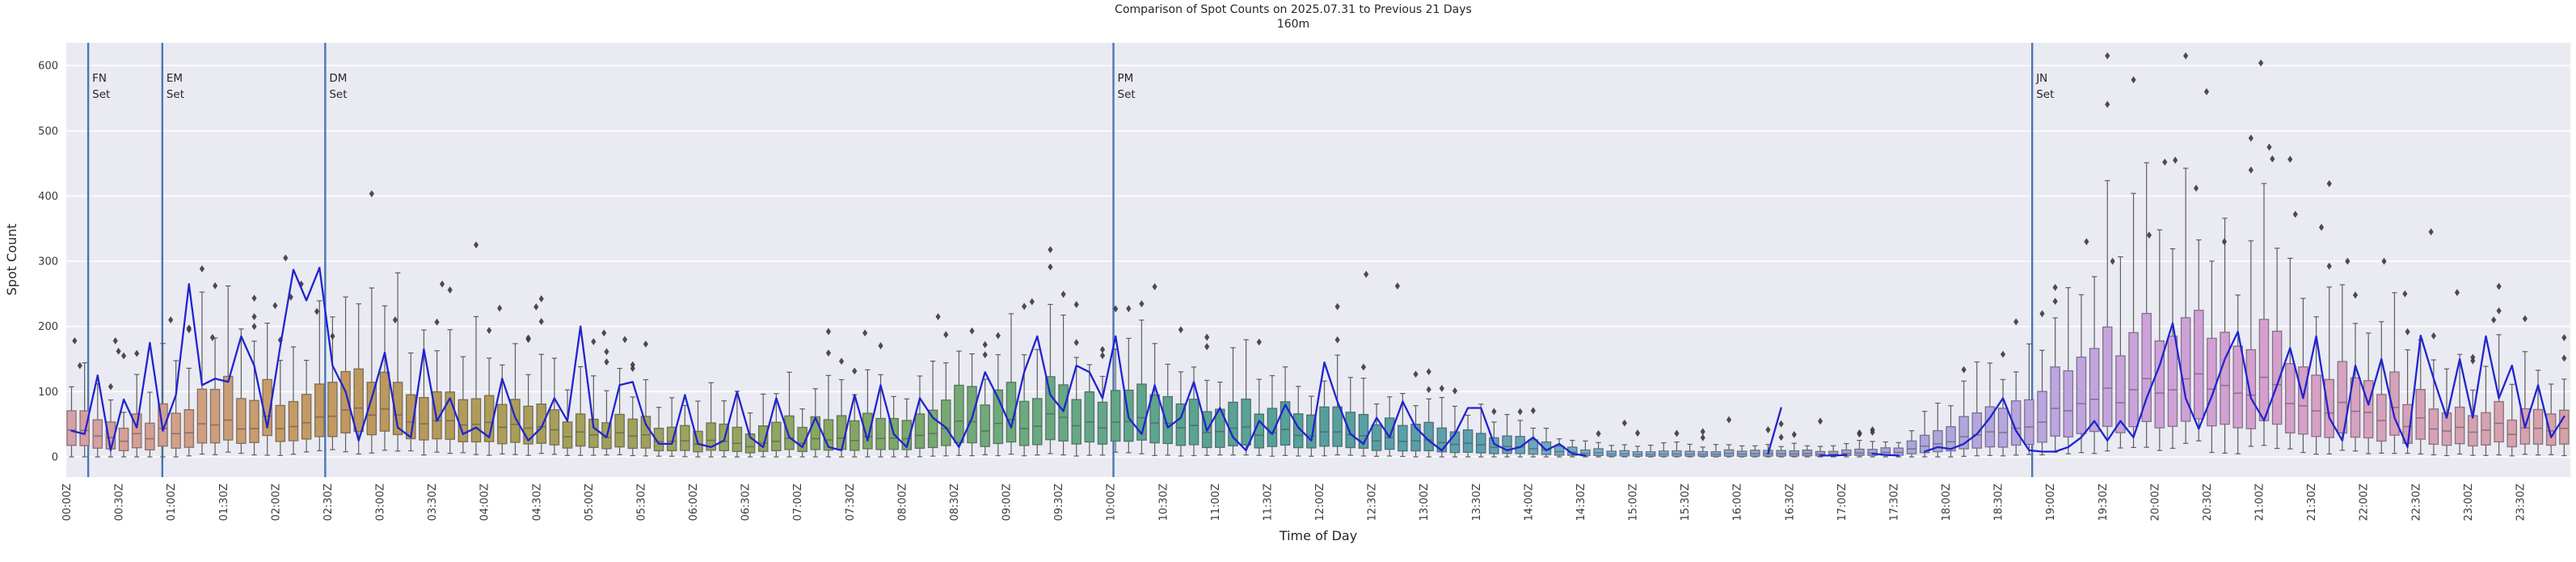  I want to click on set-label-fn: FN, so click(100, 78).